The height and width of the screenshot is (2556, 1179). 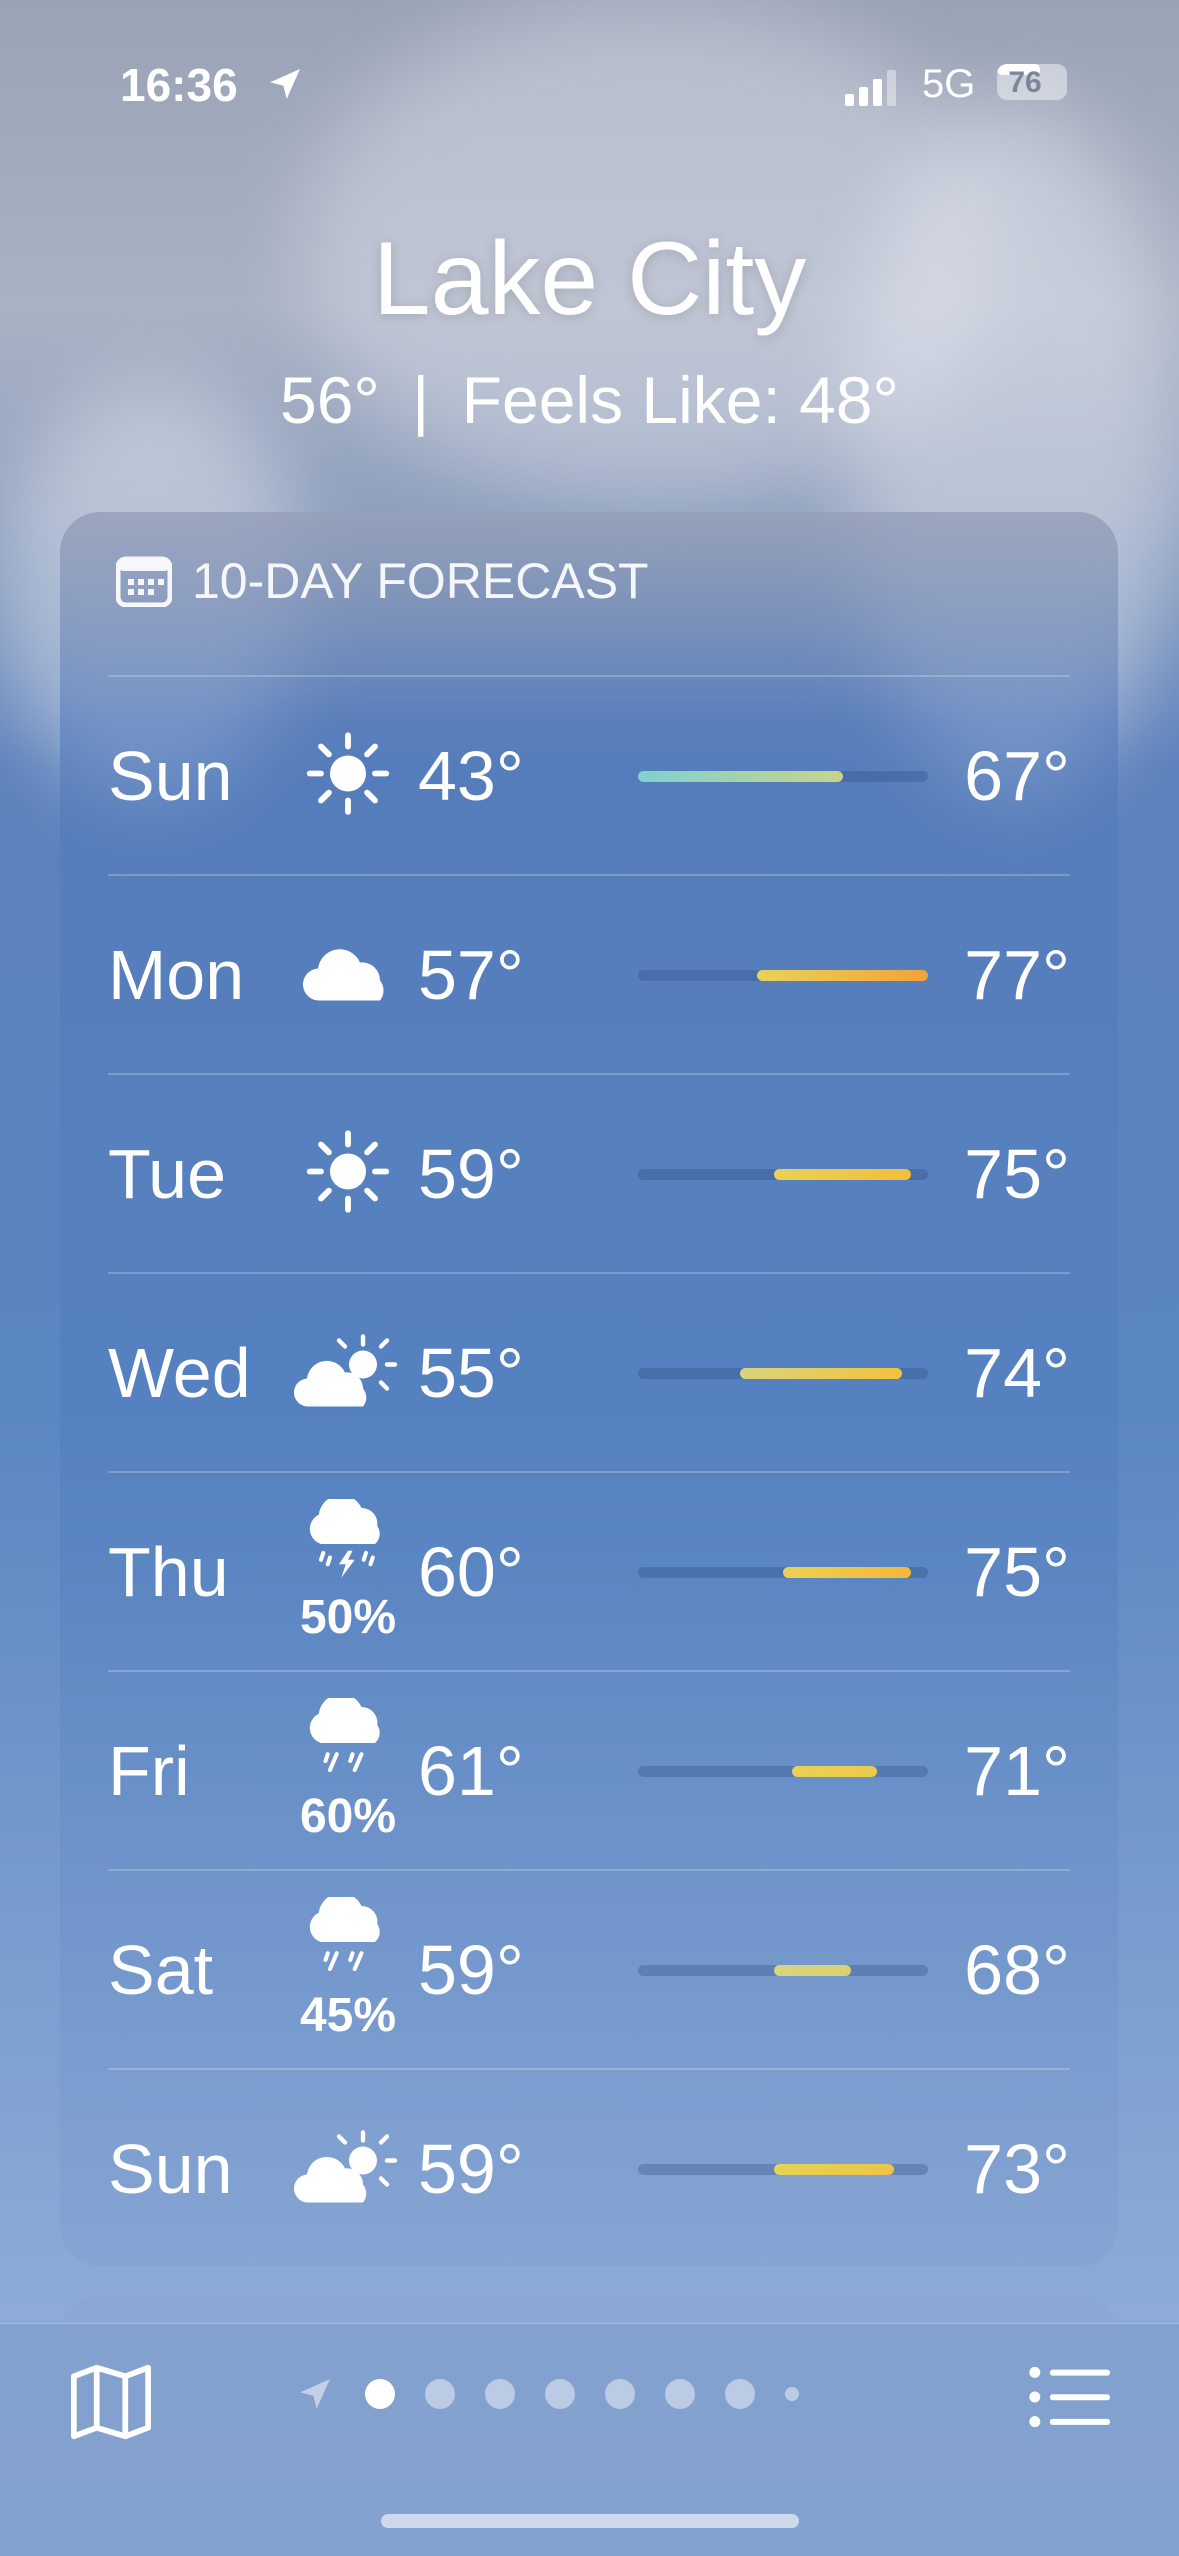 What do you see at coordinates (348, 1617) in the screenshot?
I see `precip-chance: 50%` at bounding box center [348, 1617].